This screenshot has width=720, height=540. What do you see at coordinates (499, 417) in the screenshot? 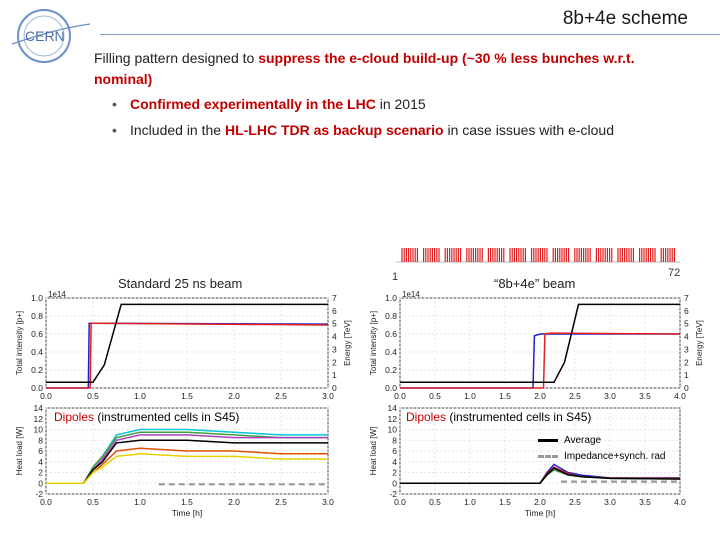
I see `right-dipole-label: Dipoles (instrumented cells in S45)` at bounding box center [499, 417].